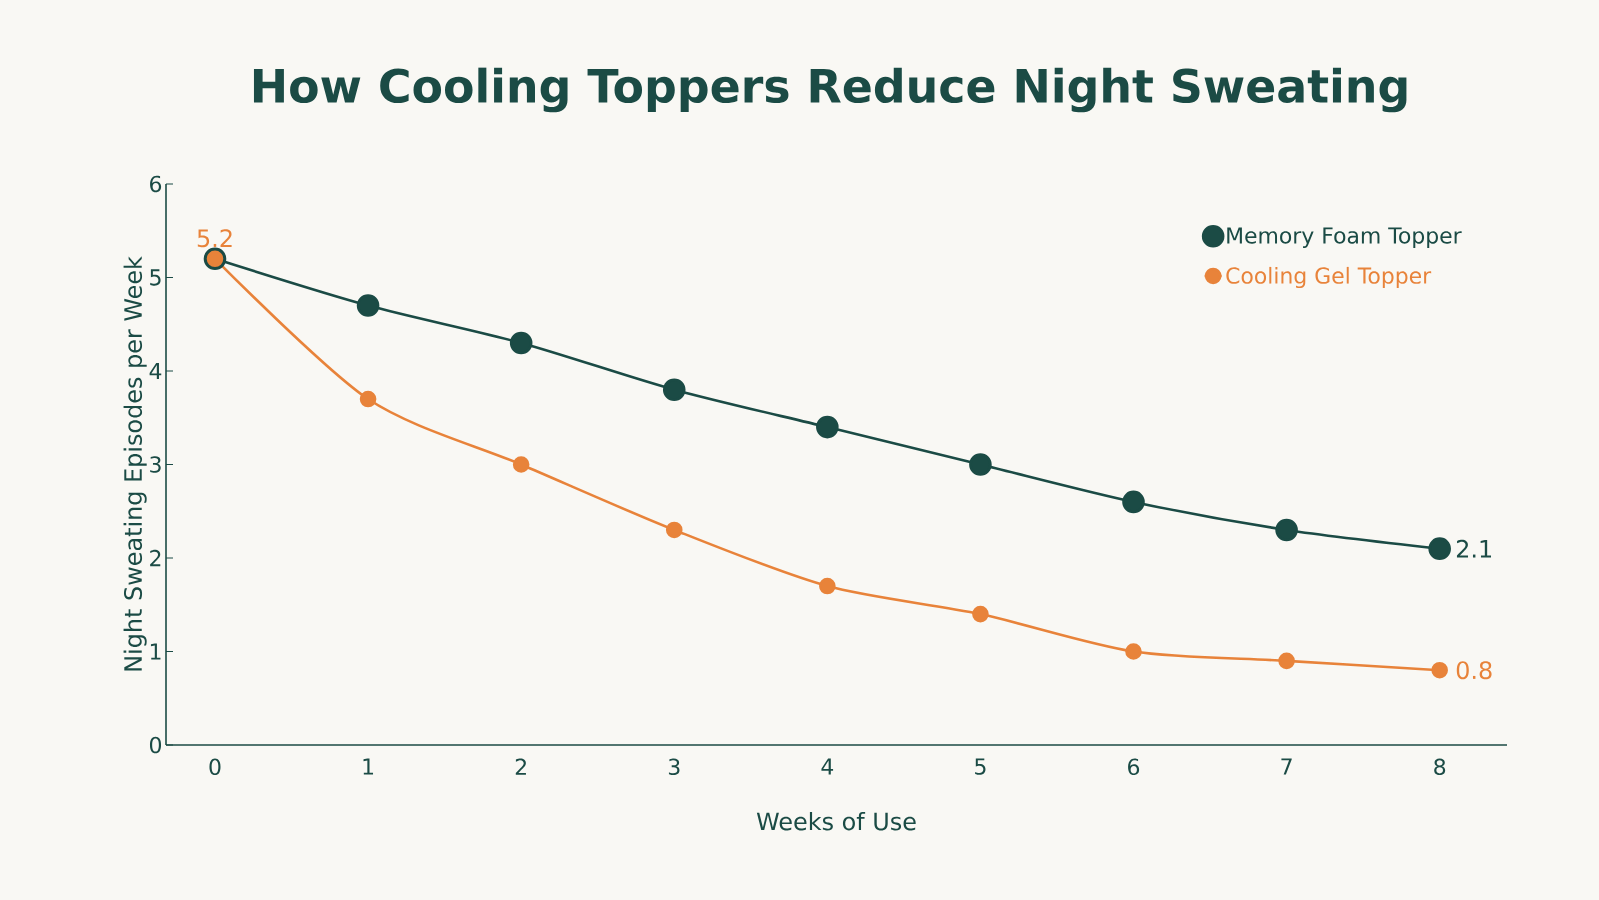  What do you see at coordinates (135, 463) in the screenshot?
I see `y-axis-title: Night Sweating Episodes per Week` at bounding box center [135, 463].